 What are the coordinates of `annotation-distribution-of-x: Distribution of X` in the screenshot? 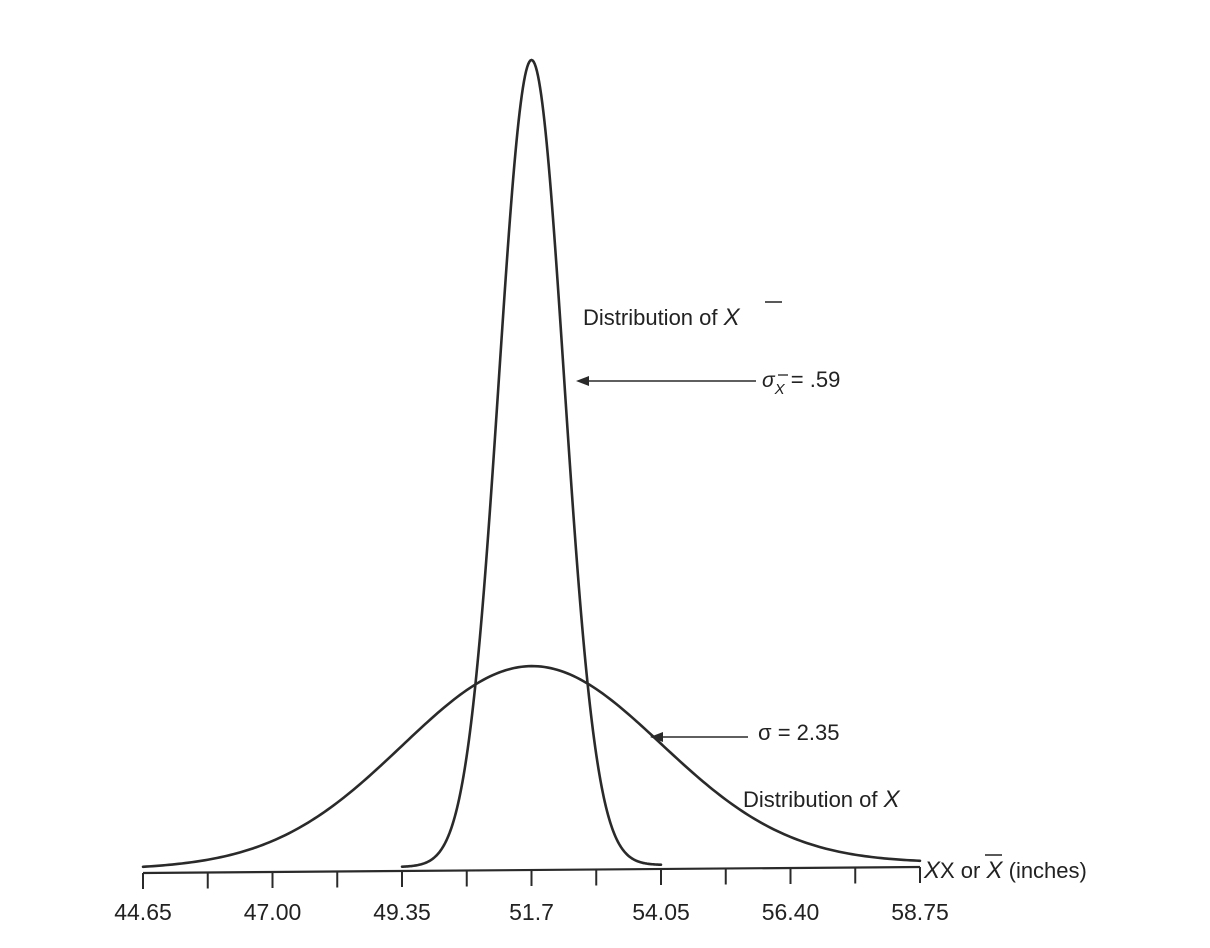 It's located at (822, 799).